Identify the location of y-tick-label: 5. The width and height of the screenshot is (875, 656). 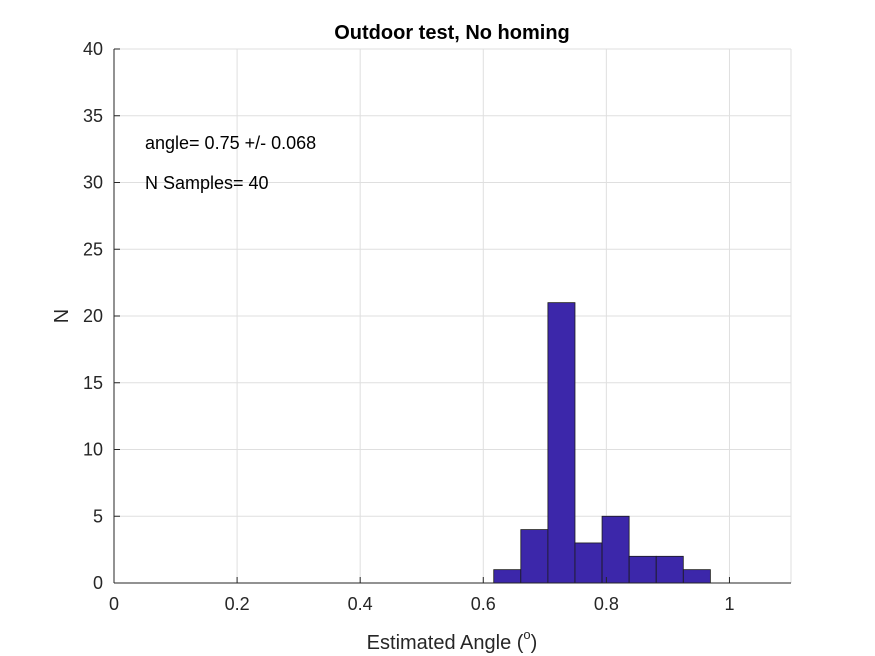
(98, 516).